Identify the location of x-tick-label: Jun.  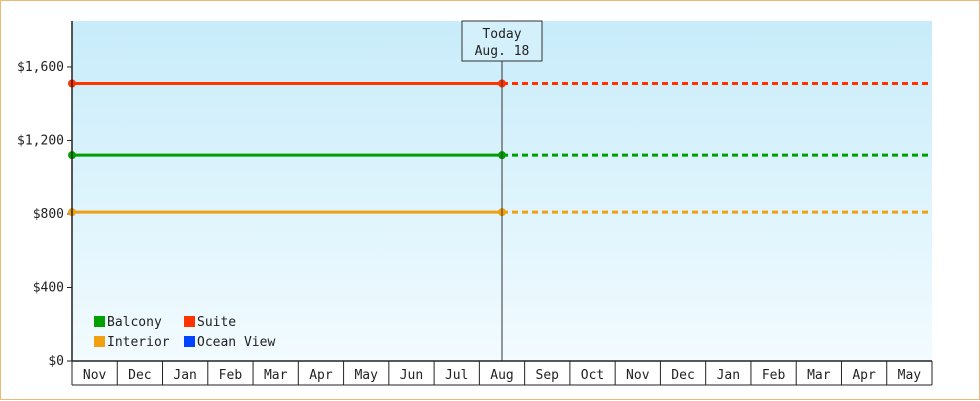
(411, 375).